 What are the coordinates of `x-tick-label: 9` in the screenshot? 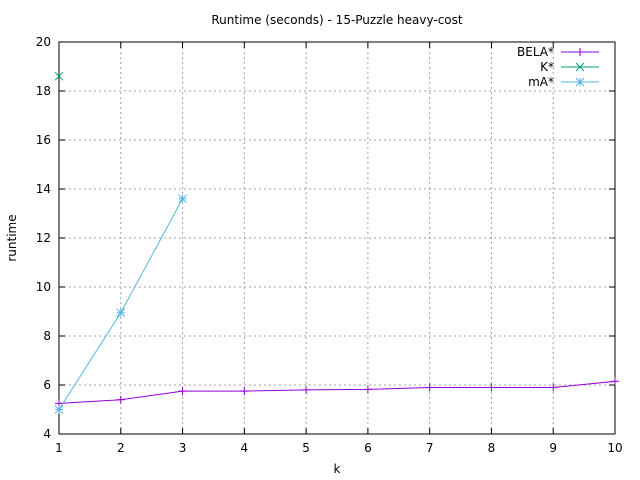 It's located at (553, 448).